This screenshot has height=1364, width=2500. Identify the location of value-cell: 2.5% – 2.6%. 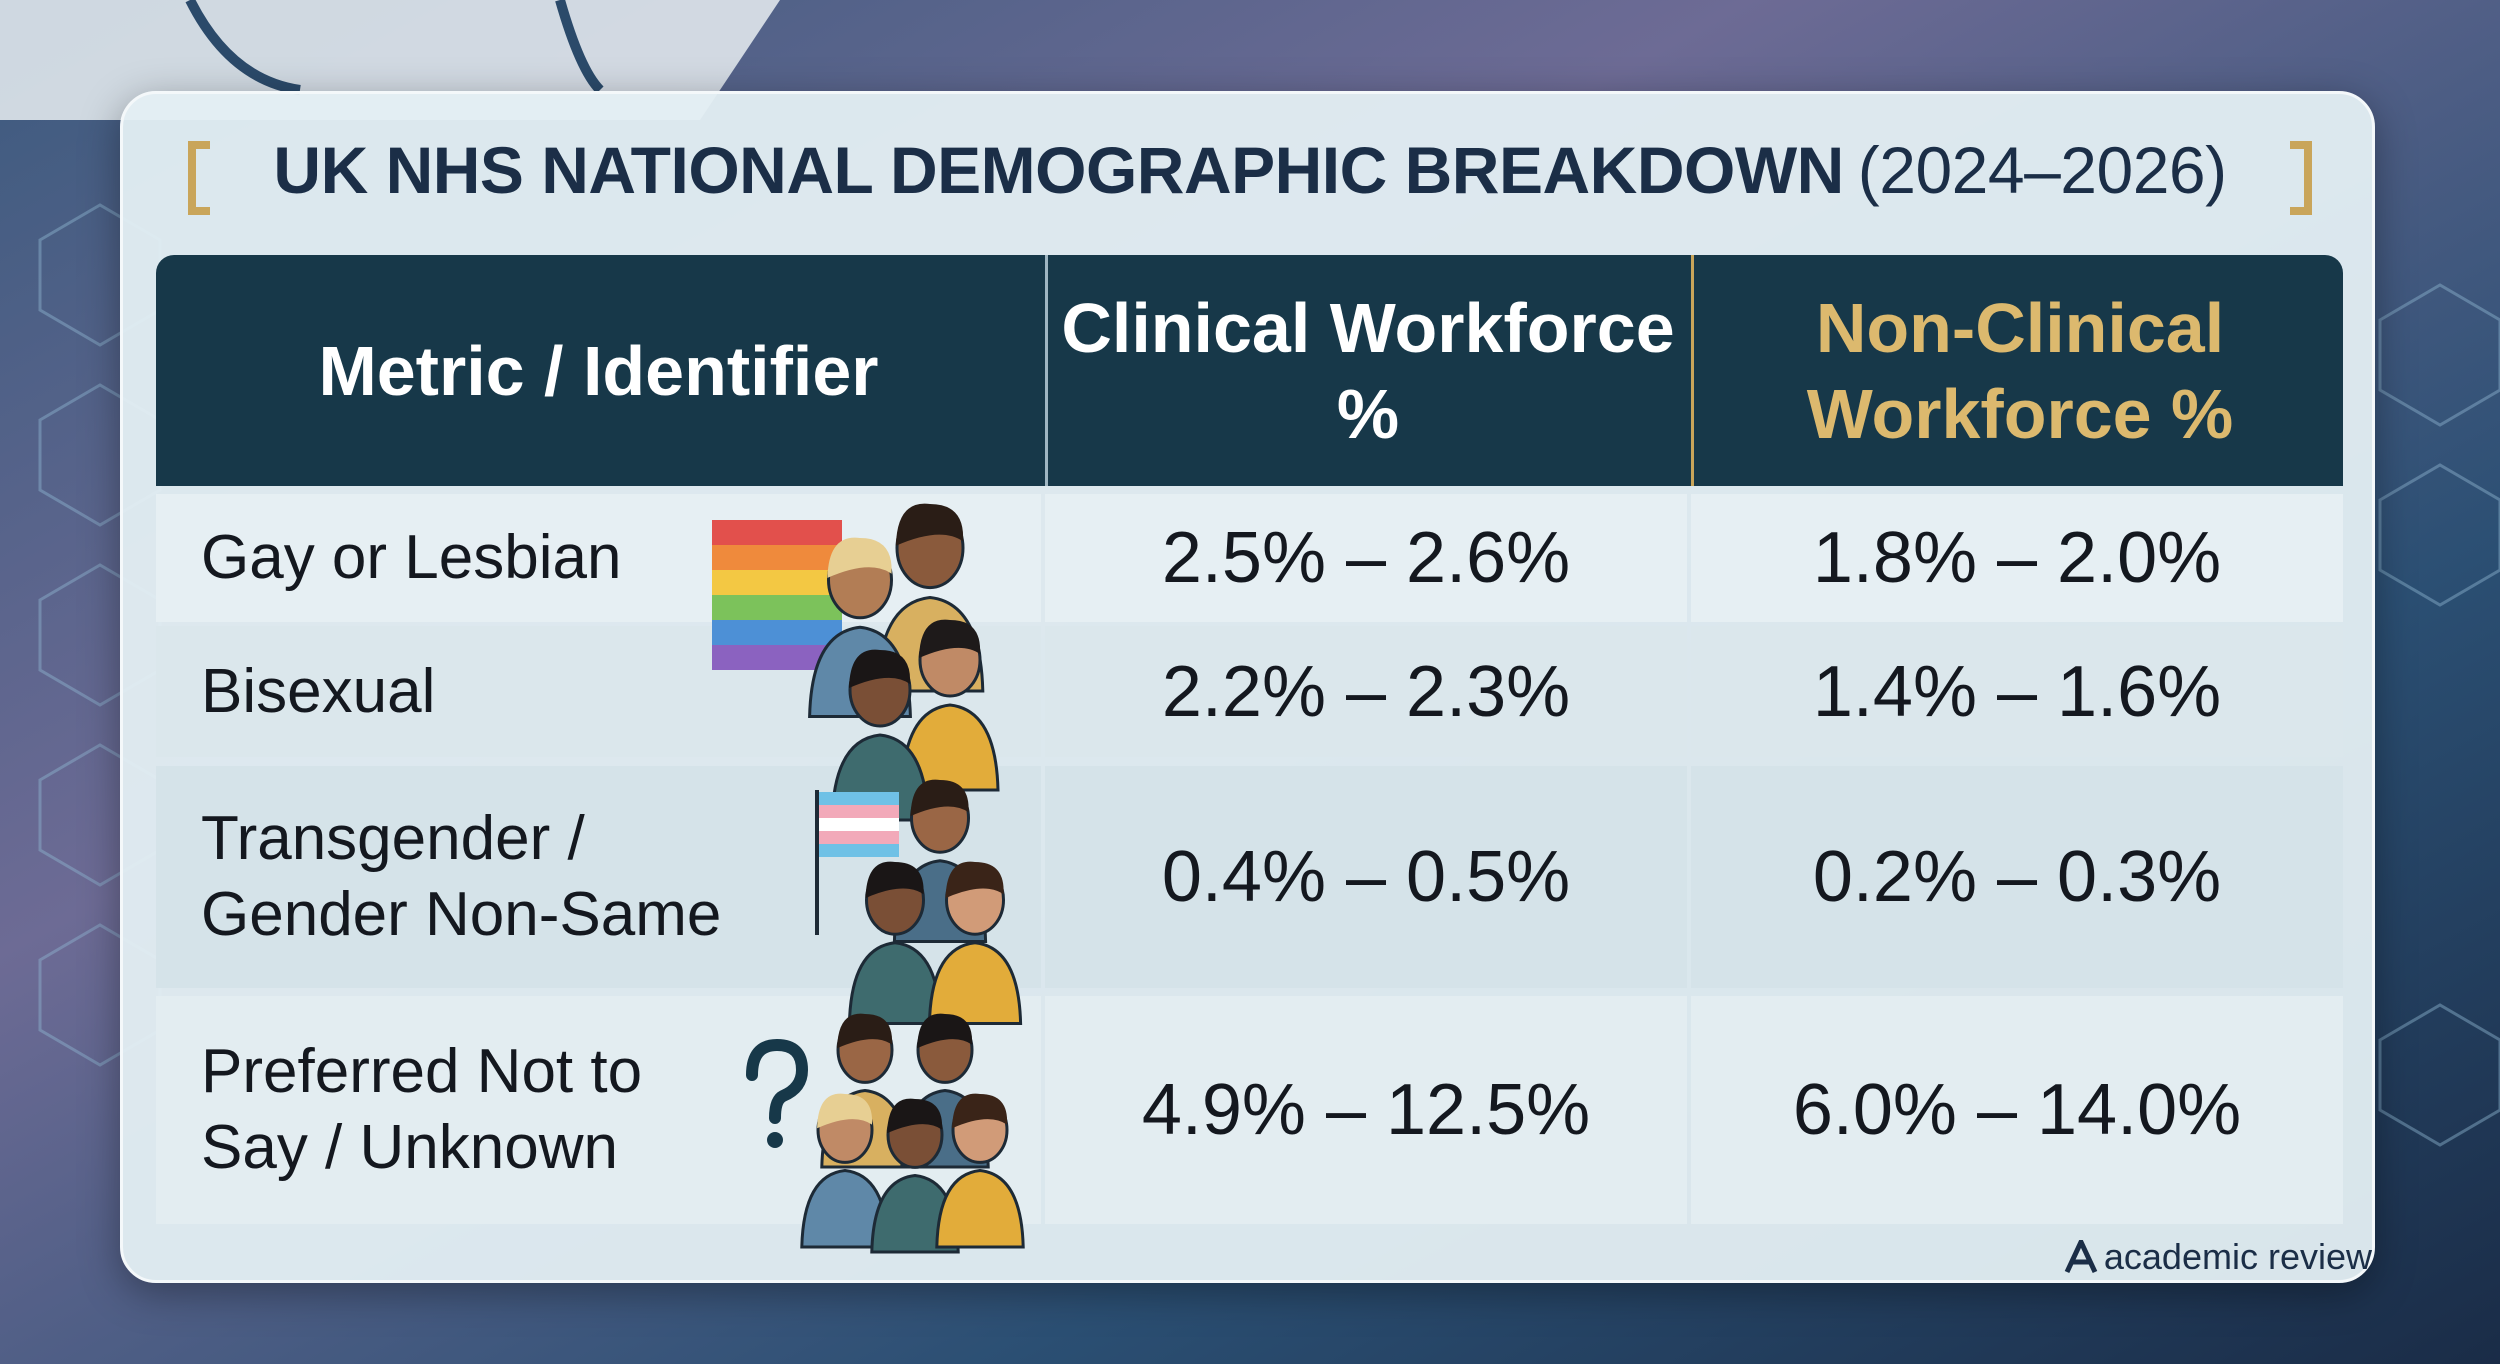
(1366, 558).